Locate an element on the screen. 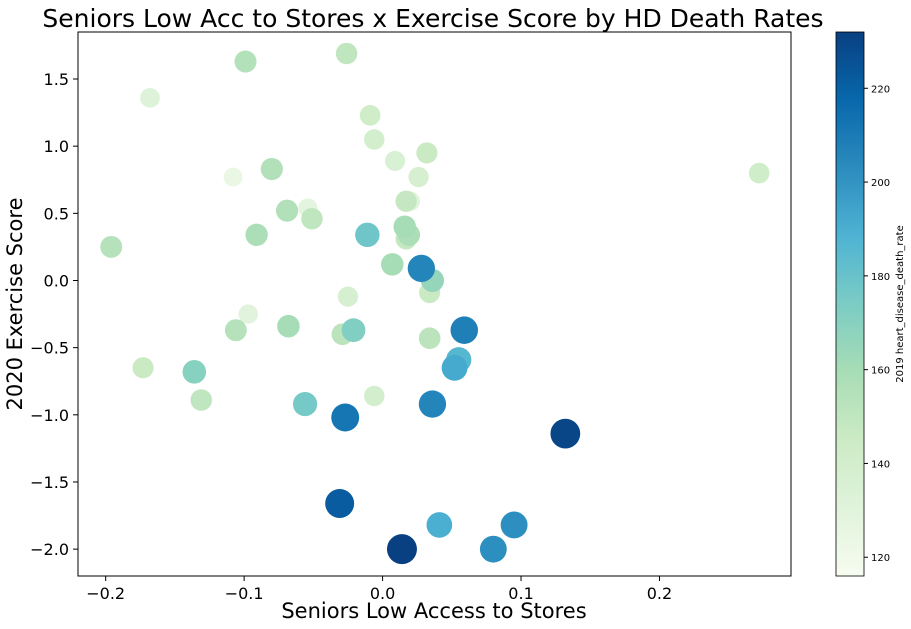  y-axis-label: 2020 Exercise Score is located at coordinates (15, 304).